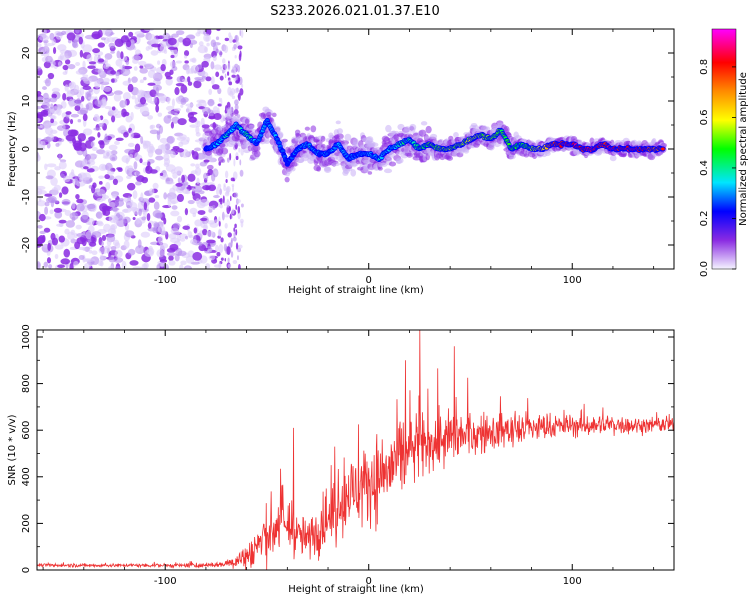 Image resolution: width=750 pixels, height=600 pixels. What do you see at coordinates (26, 383) in the screenshot?
I see `snr-y-tick-label: 800` at bounding box center [26, 383].